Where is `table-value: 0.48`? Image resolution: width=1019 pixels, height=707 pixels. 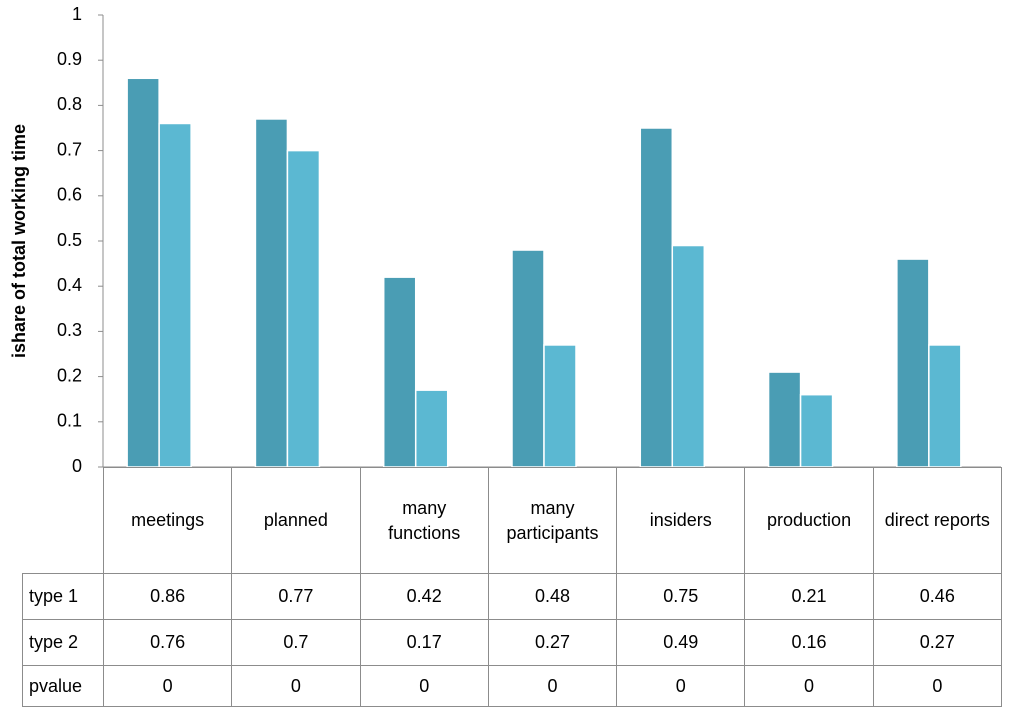
table-value: 0.48 is located at coordinates (552, 596).